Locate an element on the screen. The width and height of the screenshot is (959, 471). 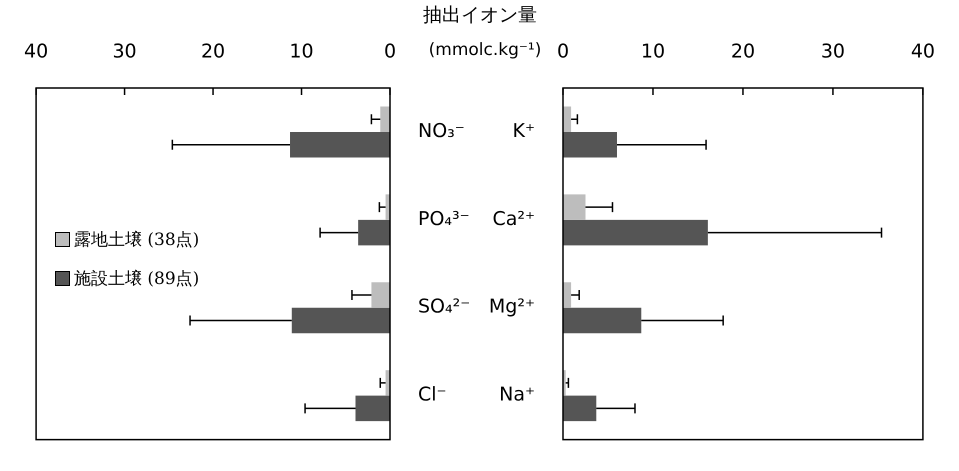
y-tick-label: NO₃⁻ is located at coordinates (441, 131).